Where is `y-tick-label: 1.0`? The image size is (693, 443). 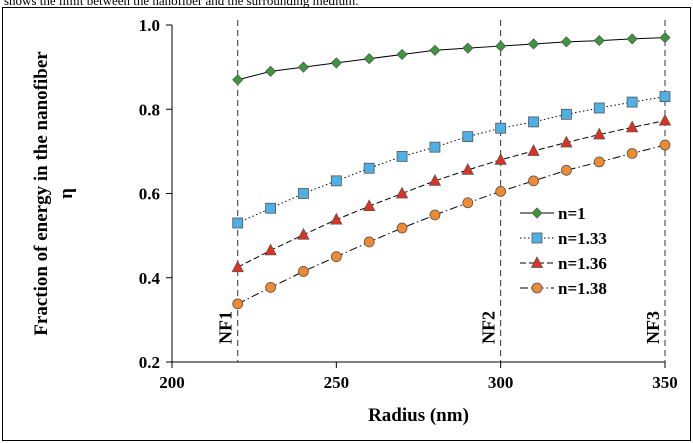 y-tick-label: 1.0 is located at coordinates (149, 25).